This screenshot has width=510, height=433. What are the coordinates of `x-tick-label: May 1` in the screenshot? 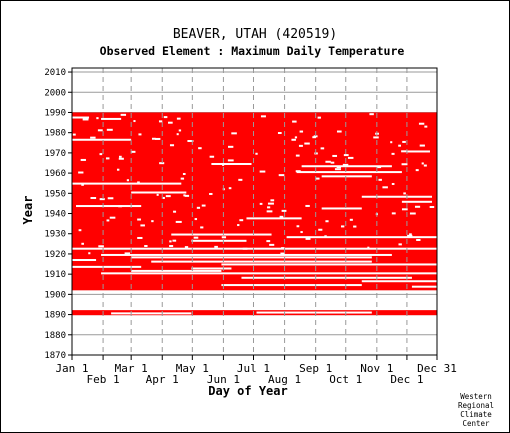 It's located at (192, 368).